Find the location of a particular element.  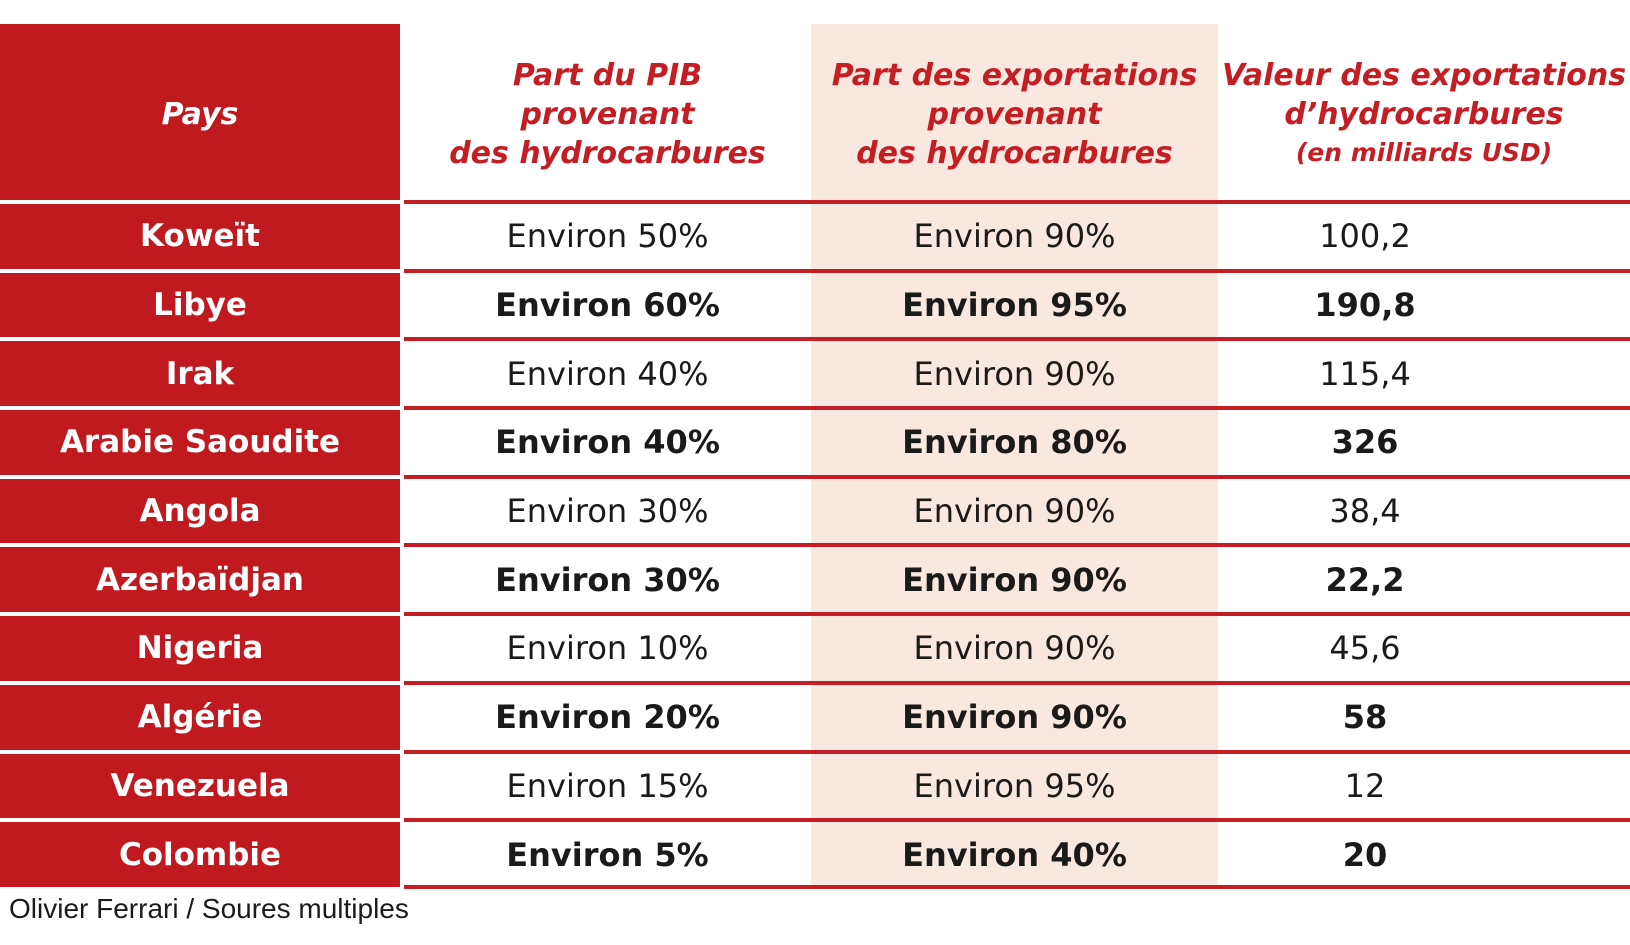

cell-gdp-share: Environ 50% is located at coordinates (607, 234).